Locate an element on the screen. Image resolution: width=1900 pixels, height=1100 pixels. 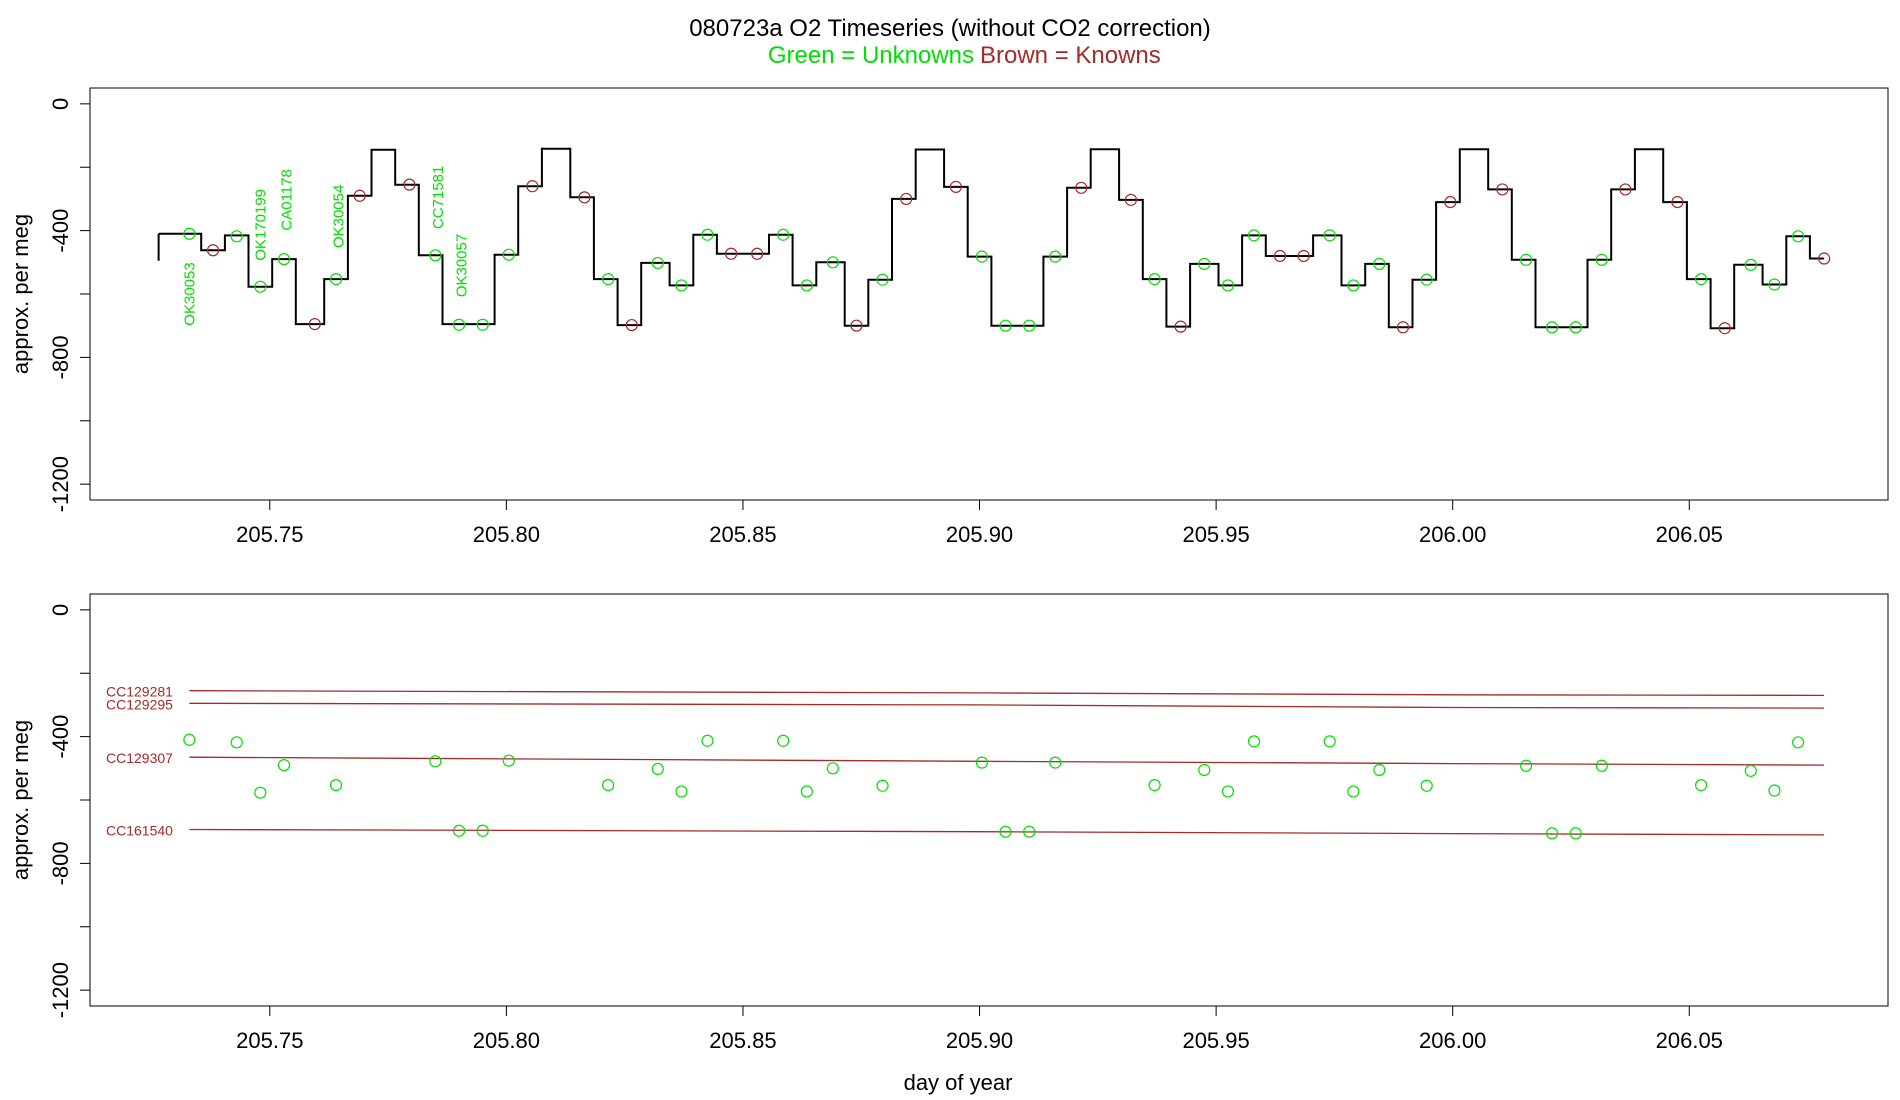
reference-line-label: CC129295 is located at coordinates (139, 704).